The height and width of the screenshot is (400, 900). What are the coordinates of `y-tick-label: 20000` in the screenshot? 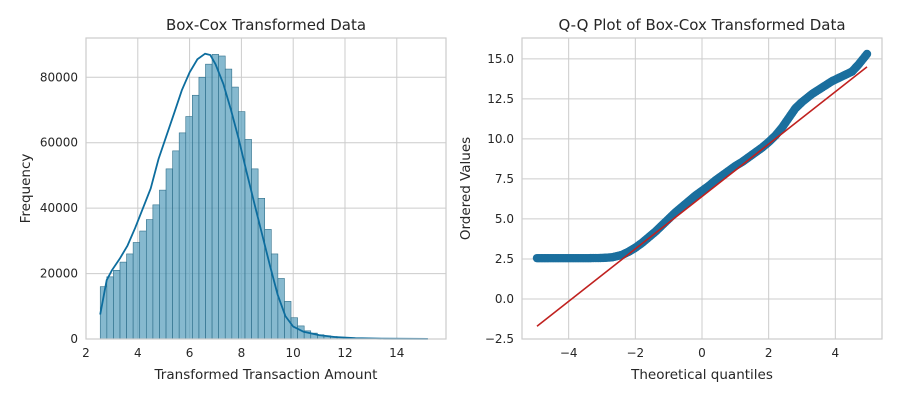 It's located at (59, 274).